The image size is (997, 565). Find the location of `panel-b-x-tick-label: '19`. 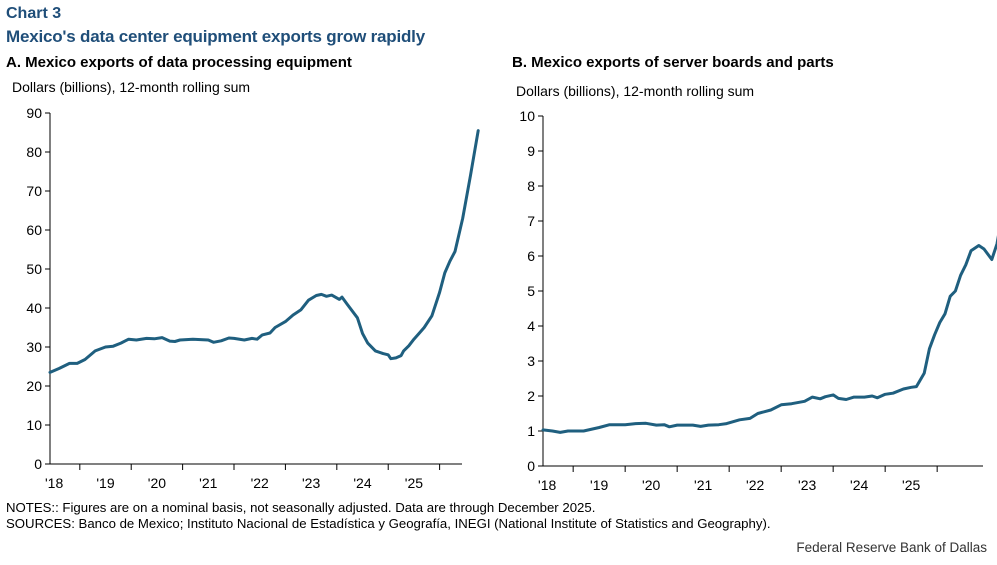

panel-b-x-tick-label: '19 is located at coordinates (599, 485).